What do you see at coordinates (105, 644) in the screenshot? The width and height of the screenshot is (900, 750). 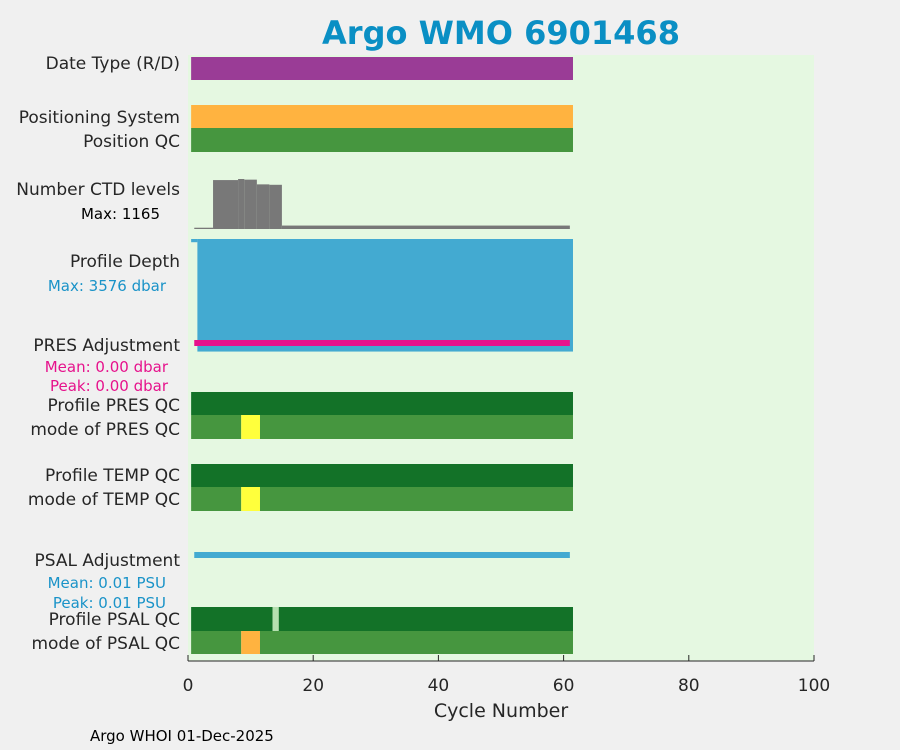 I see `label-mode-psal-qc: mode of PSAL QC` at bounding box center [105, 644].